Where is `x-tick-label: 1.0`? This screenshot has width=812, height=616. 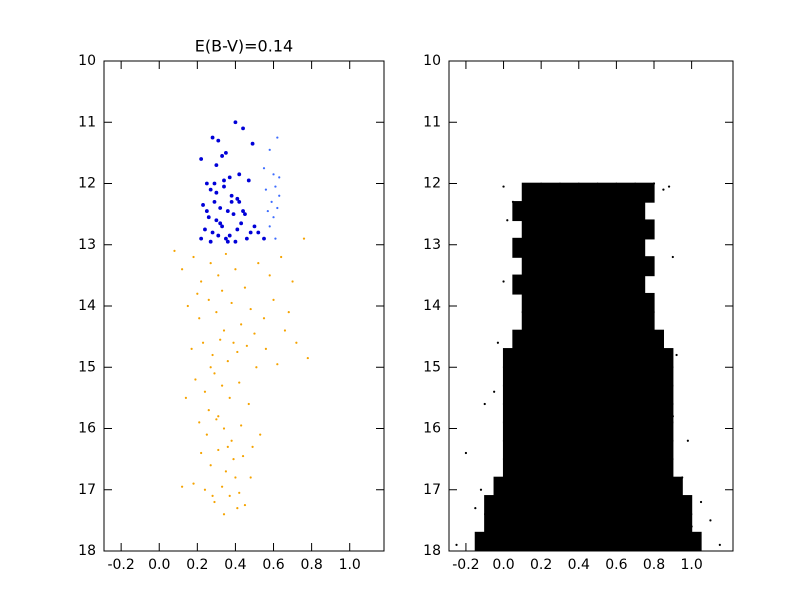
x-tick-label: 1.0 is located at coordinates (350, 565).